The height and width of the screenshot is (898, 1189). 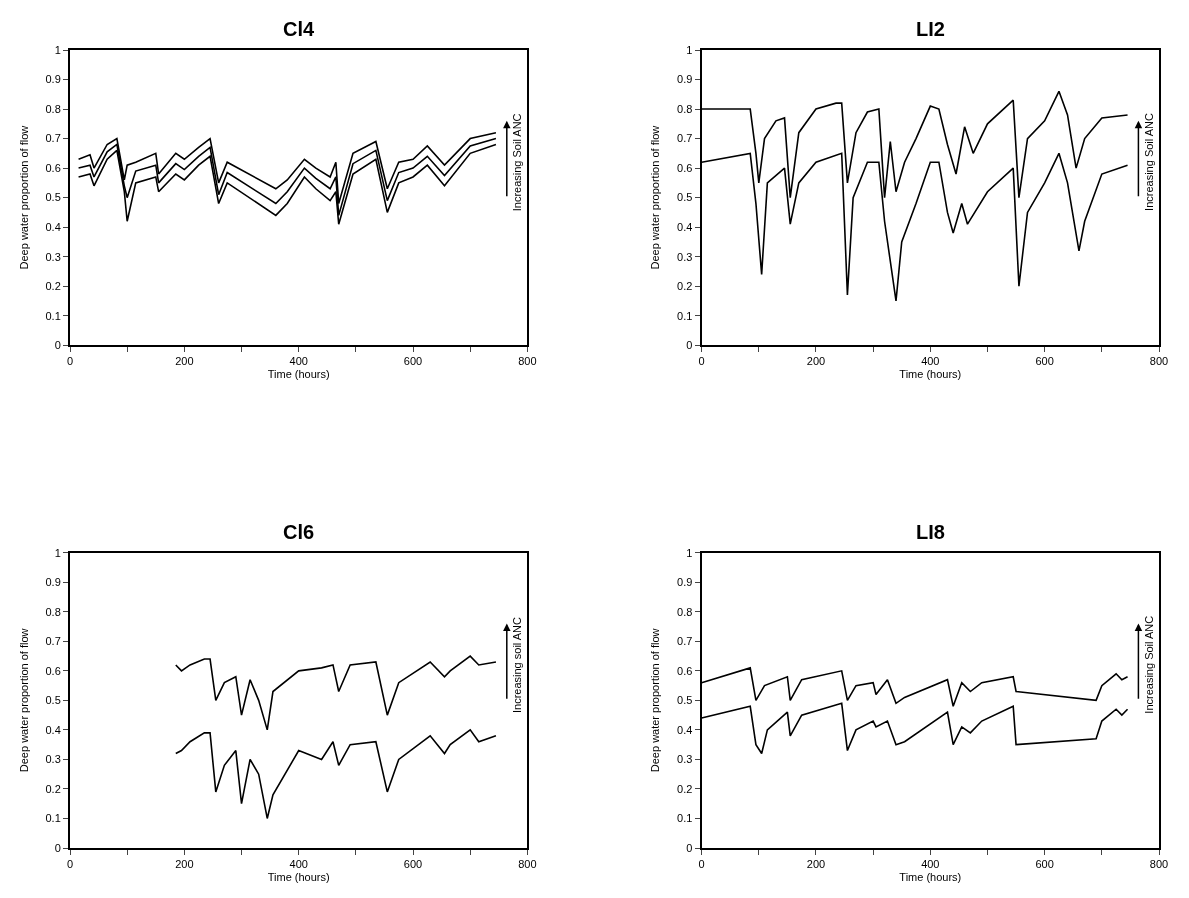 I want to click on chart-title: LI2, so click(x=930, y=29).